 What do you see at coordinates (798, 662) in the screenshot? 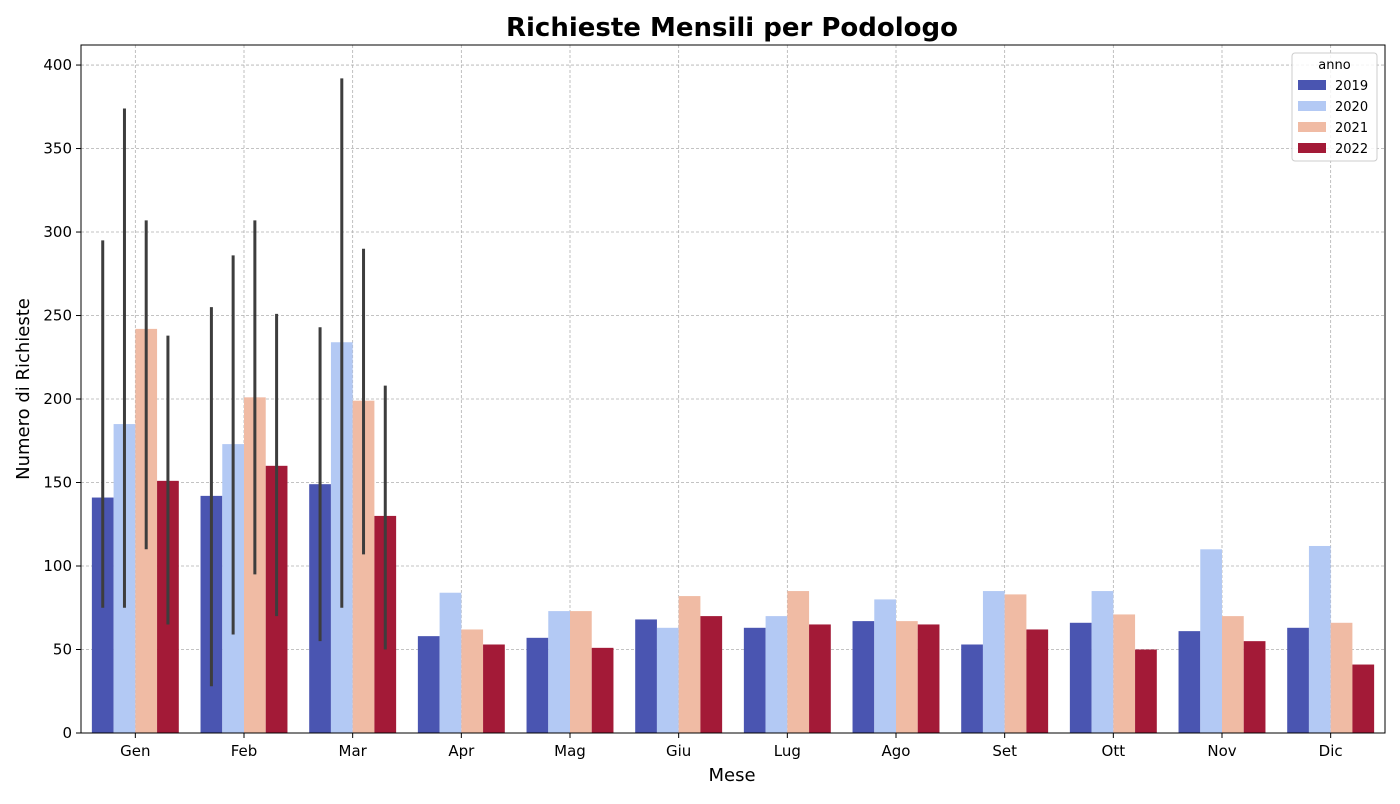
I see `bar-2021-Lug` at bounding box center [798, 662].